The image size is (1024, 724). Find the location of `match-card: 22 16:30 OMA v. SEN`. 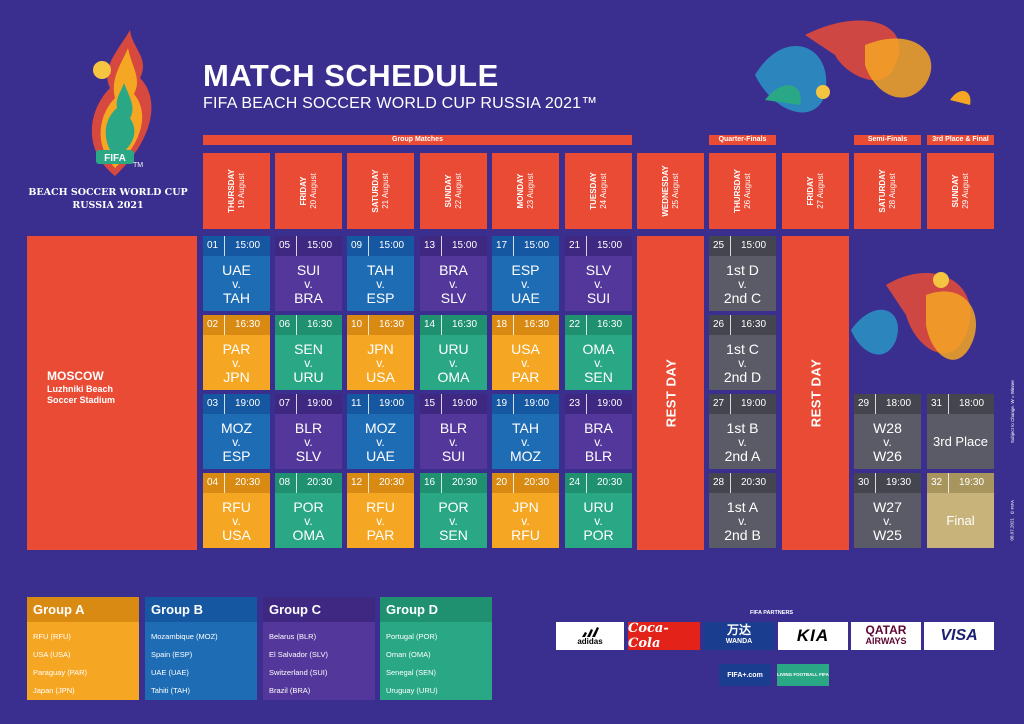

match-card: 22 16:30 OMA v. SEN is located at coordinates (598, 352).